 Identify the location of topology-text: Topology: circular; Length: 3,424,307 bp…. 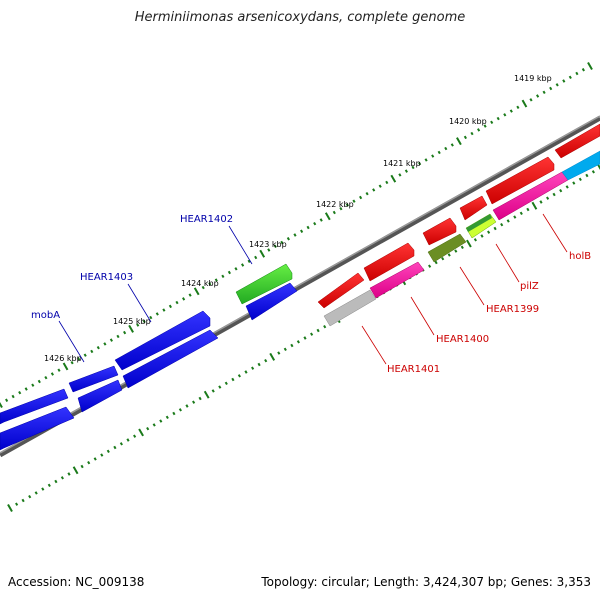
(426, 582).